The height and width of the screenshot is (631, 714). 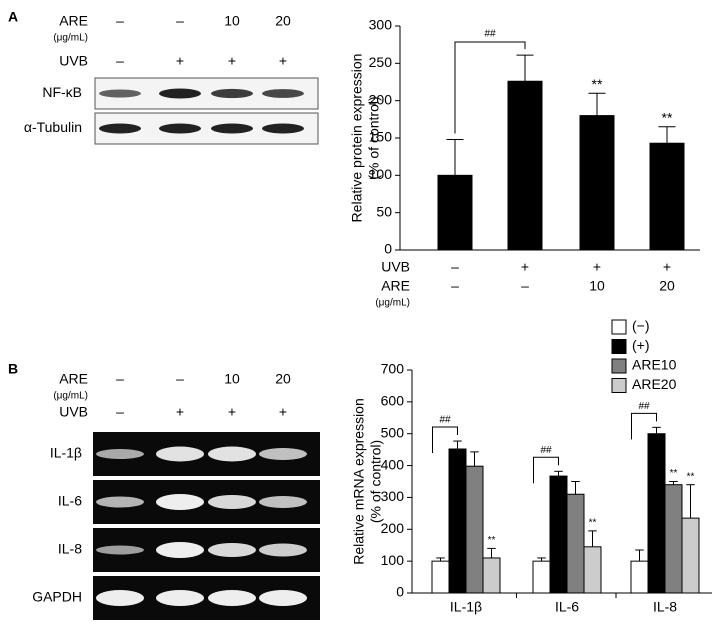 What do you see at coordinates (393, 401) in the screenshot?
I see `y-tick-label: 600` at bounding box center [393, 401].